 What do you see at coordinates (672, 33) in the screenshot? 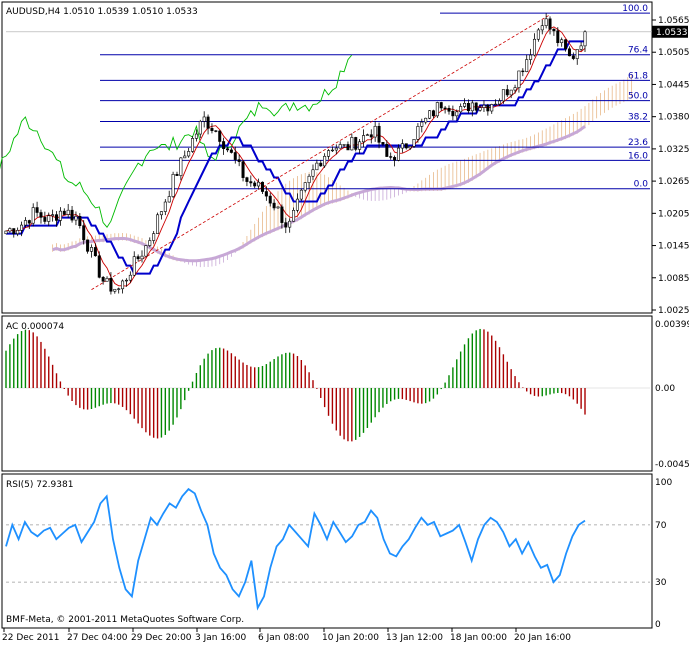
I see `current-price-label: 1.0533` at bounding box center [672, 33].